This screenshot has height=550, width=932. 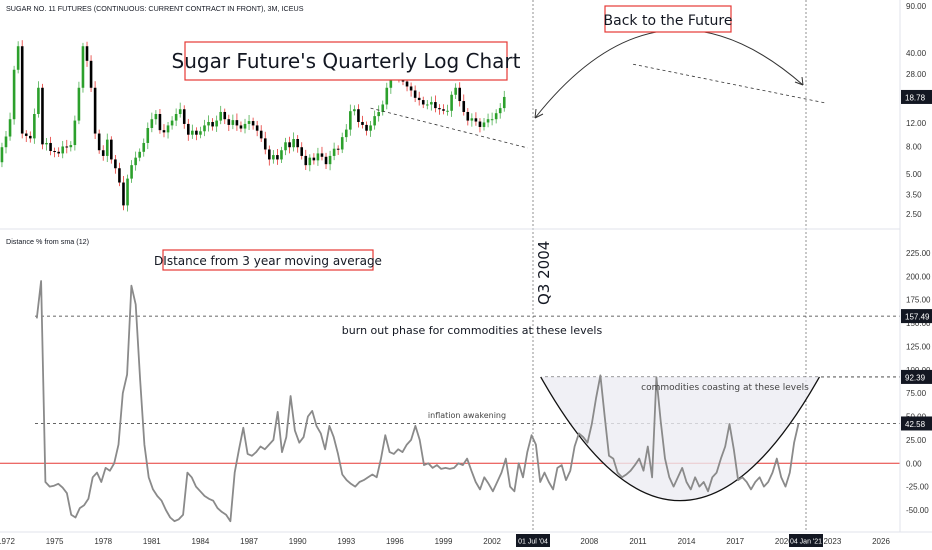 What do you see at coordinates (917, 510) in the screenshot?
I see `osc-y-tick: -50.00` at bounding box center [917, 510].